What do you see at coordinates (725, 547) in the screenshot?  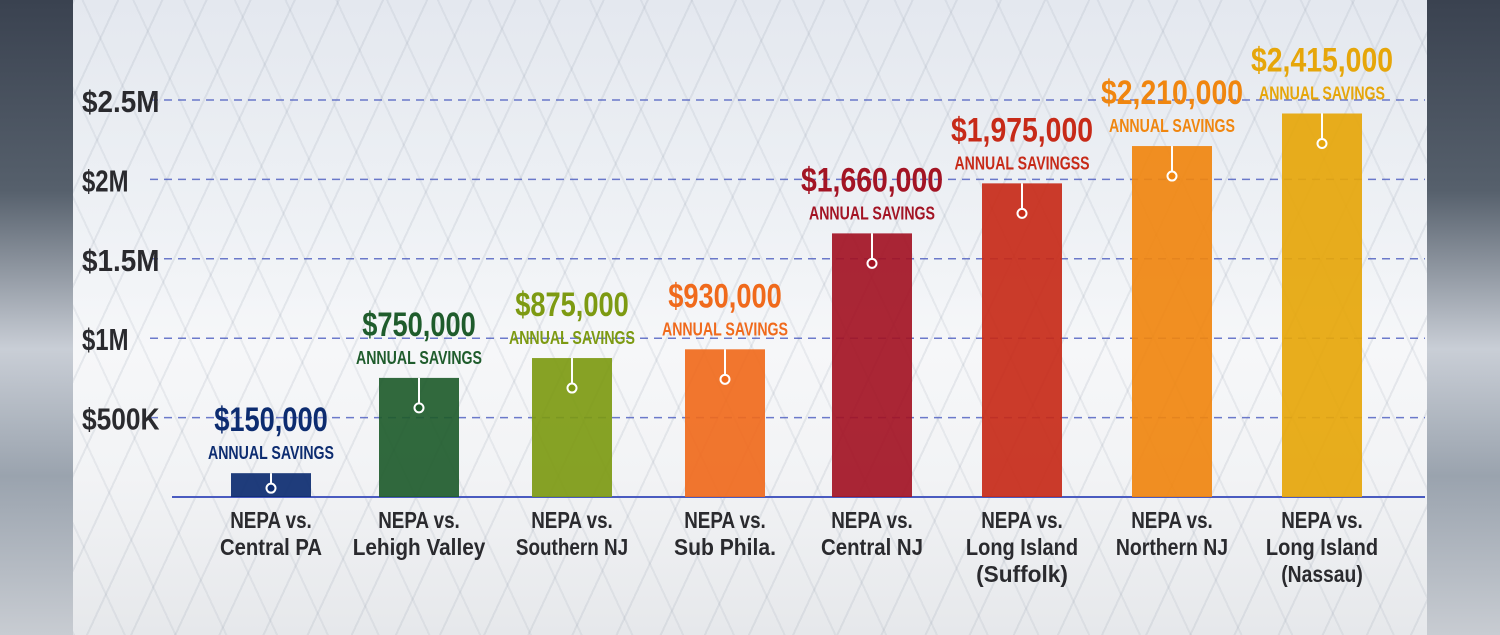 I see `category-label: Sub Phila.` at bounding box center [725, 547].